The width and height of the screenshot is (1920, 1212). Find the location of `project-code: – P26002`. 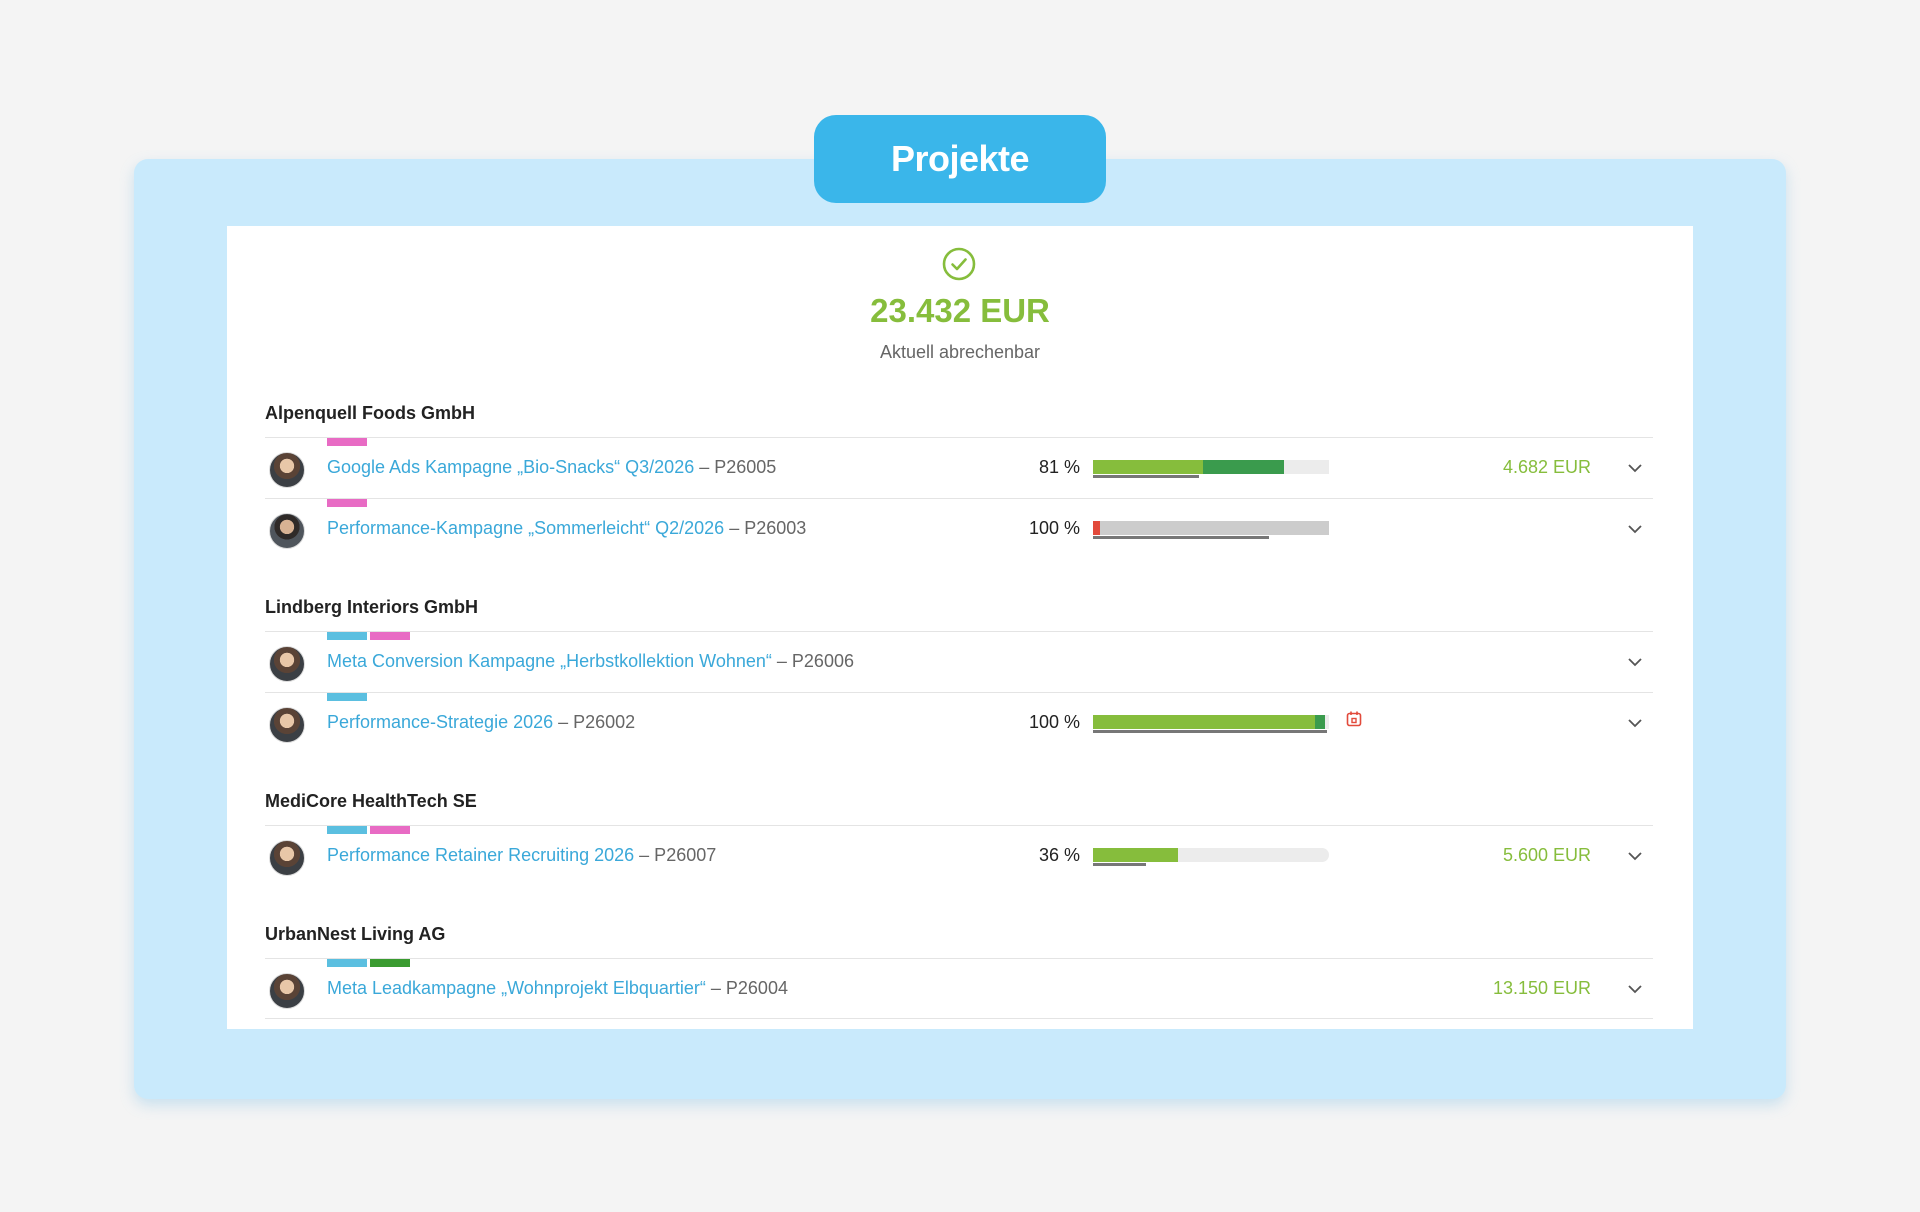

project-code: – P26002 is located at coordinates (594, 722).